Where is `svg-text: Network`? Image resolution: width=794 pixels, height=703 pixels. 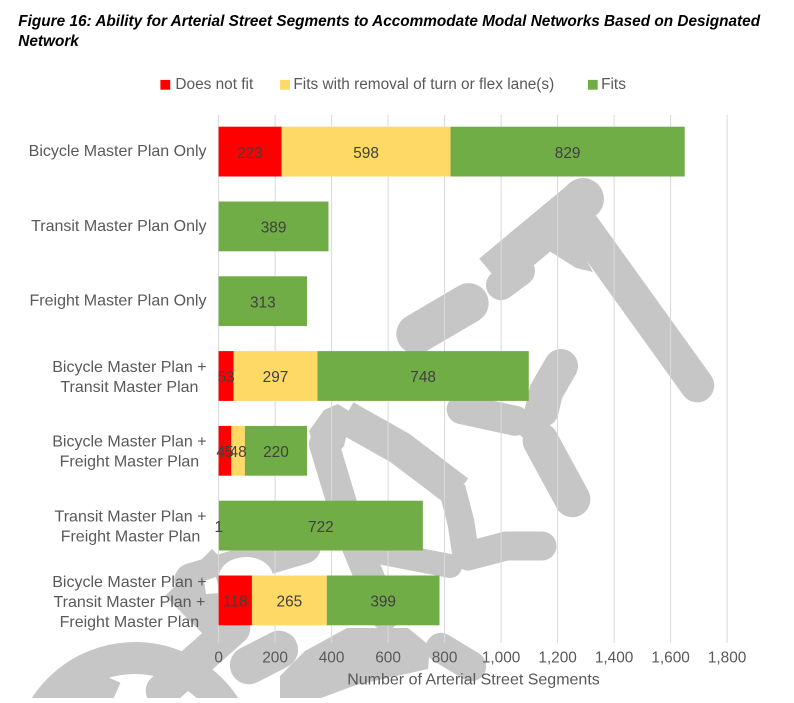
svg-text: Network is located at coordinates (49, 41).